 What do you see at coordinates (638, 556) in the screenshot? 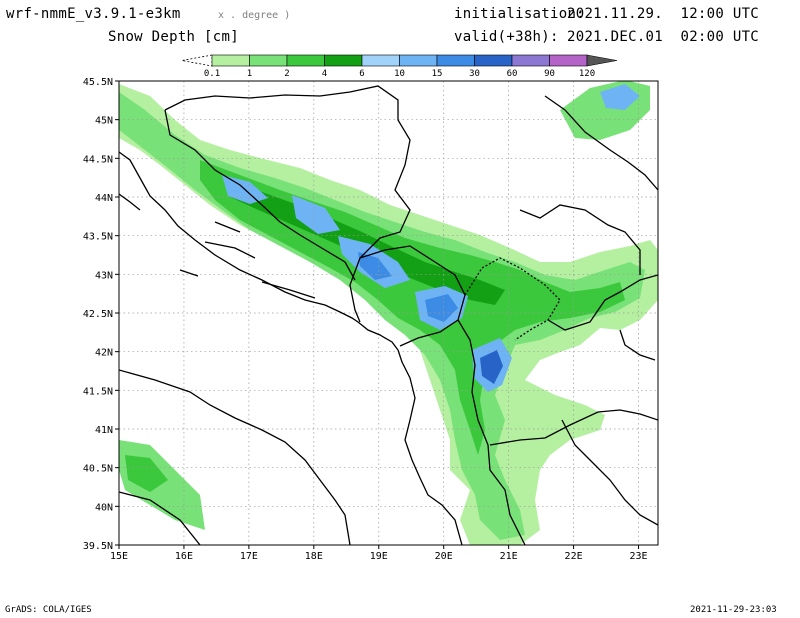
I see `lon-label: 23E` at bounding box center [638, 556].